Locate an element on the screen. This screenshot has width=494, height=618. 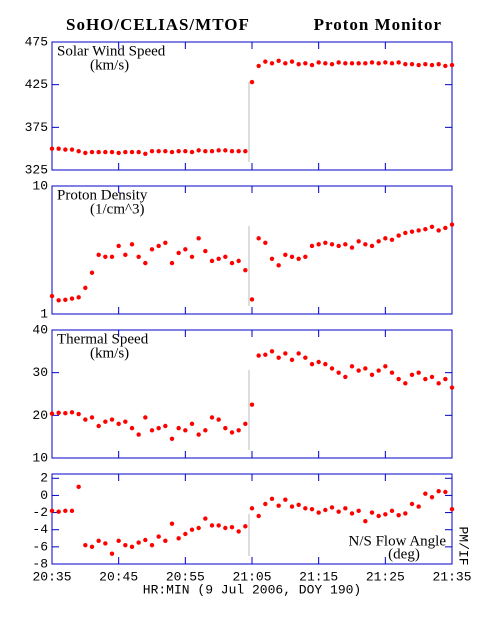
y-tick-label: 2 is located at coordinates (44, 478).